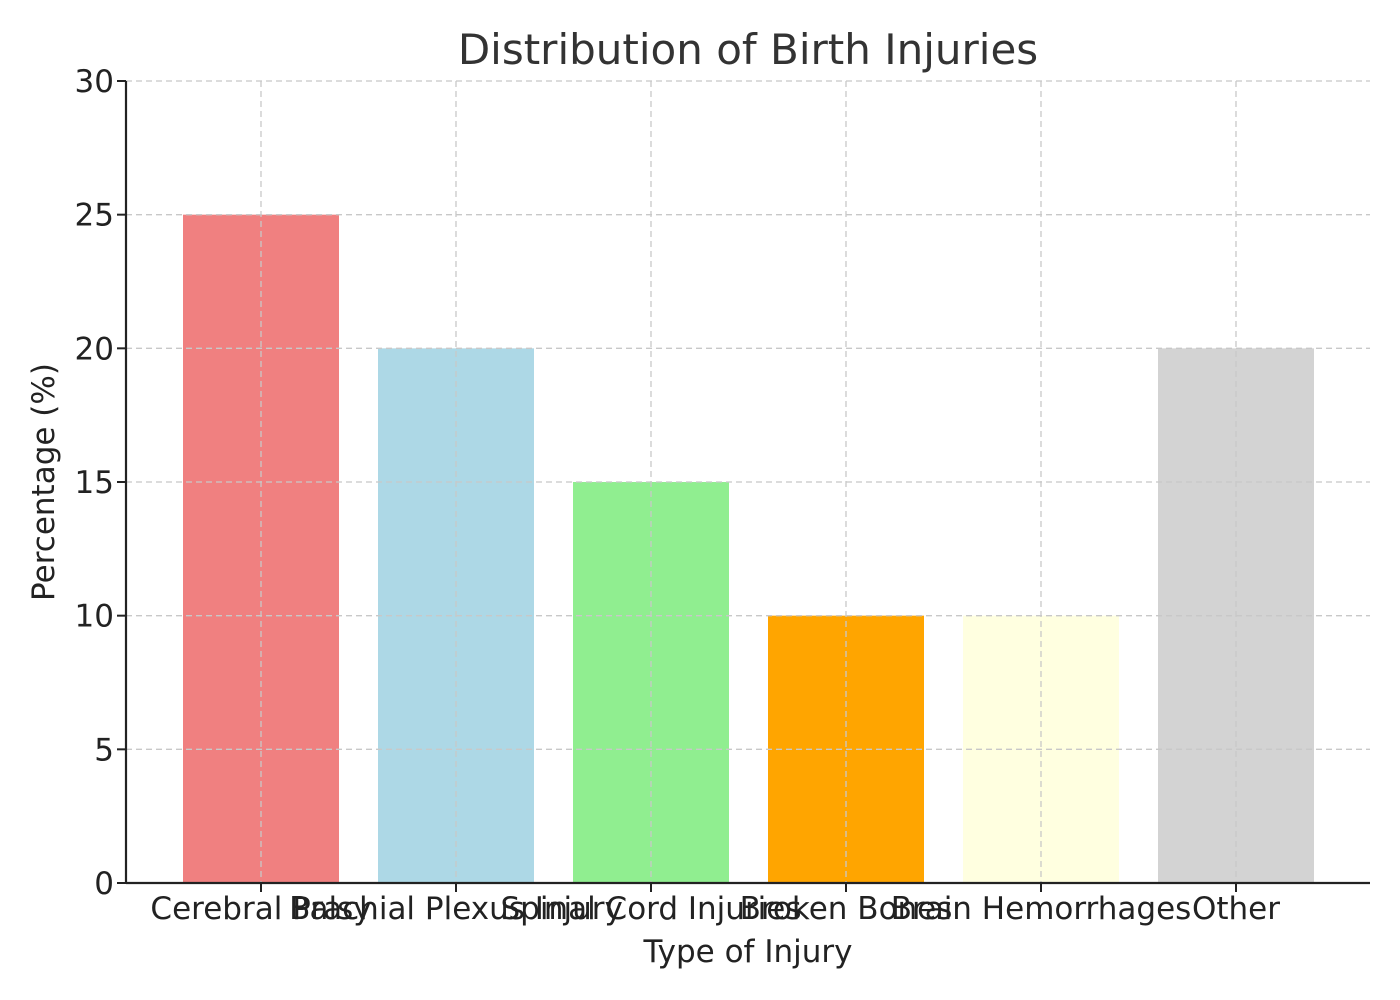  What do you see at coordinates (44, 482) in the screenshot?
I see `y-axis-label: Percentage (%)` at bounding box center [44, 482].